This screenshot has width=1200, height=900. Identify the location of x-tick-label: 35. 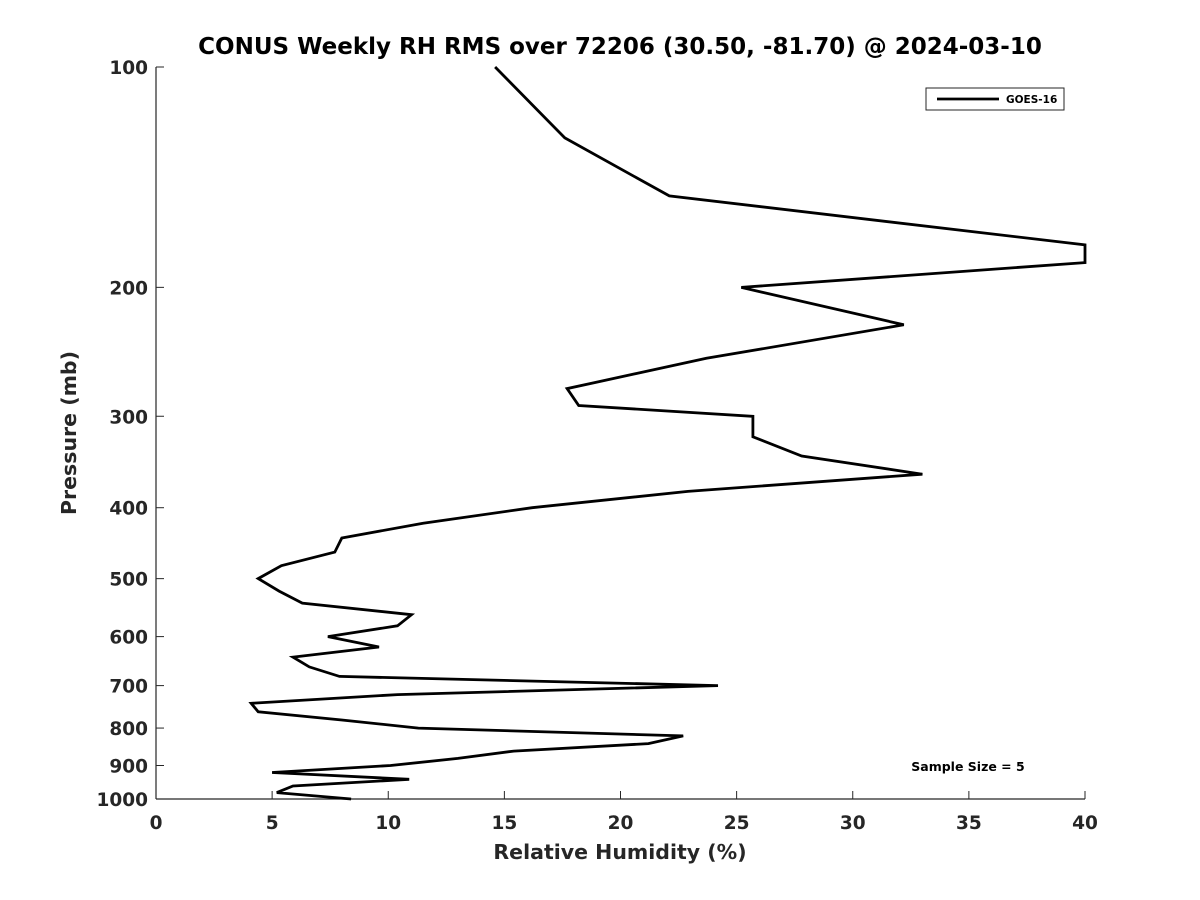
(969, 823).